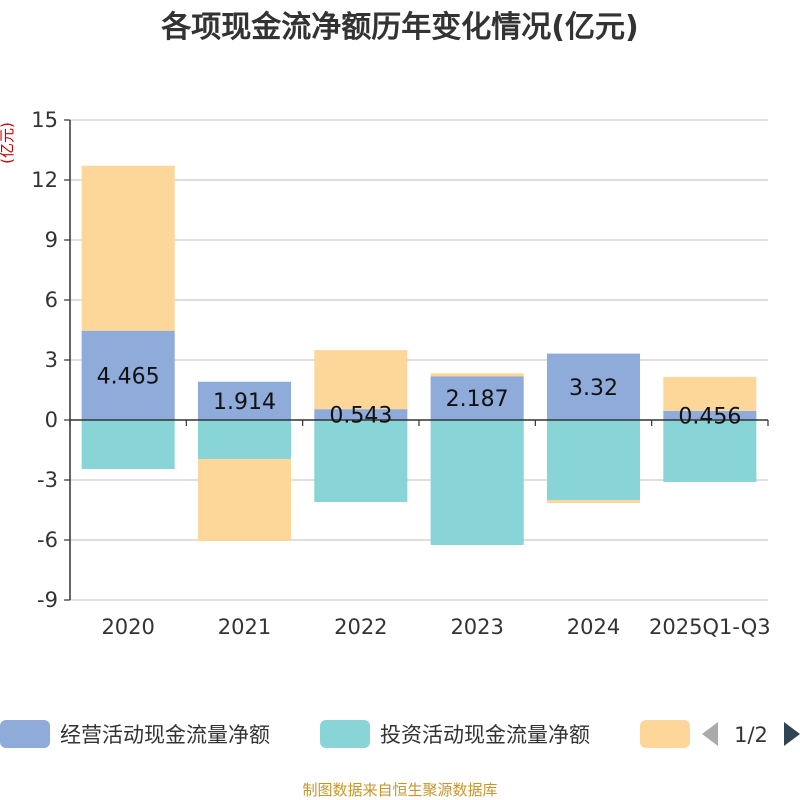 Image resolution: width=800 pixels, height=800 pixels. I want to click on legend-next-page-icon, so click(792, 734).